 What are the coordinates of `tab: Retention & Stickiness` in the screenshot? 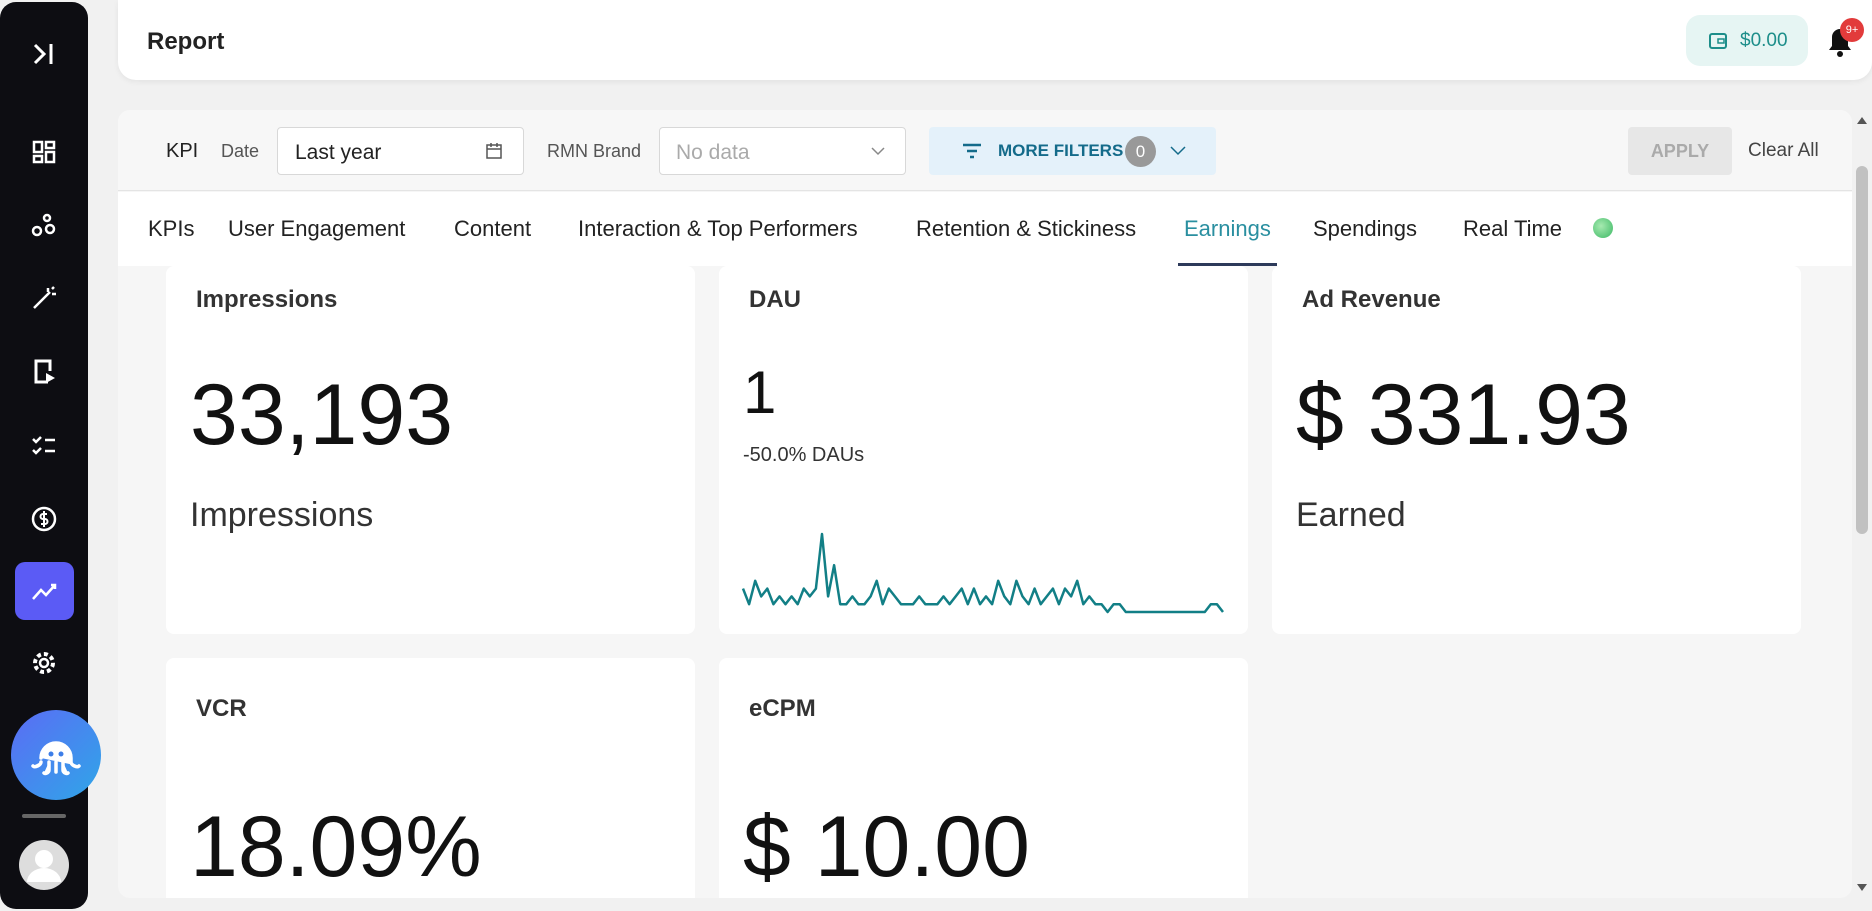 It's located at (1026, 228).